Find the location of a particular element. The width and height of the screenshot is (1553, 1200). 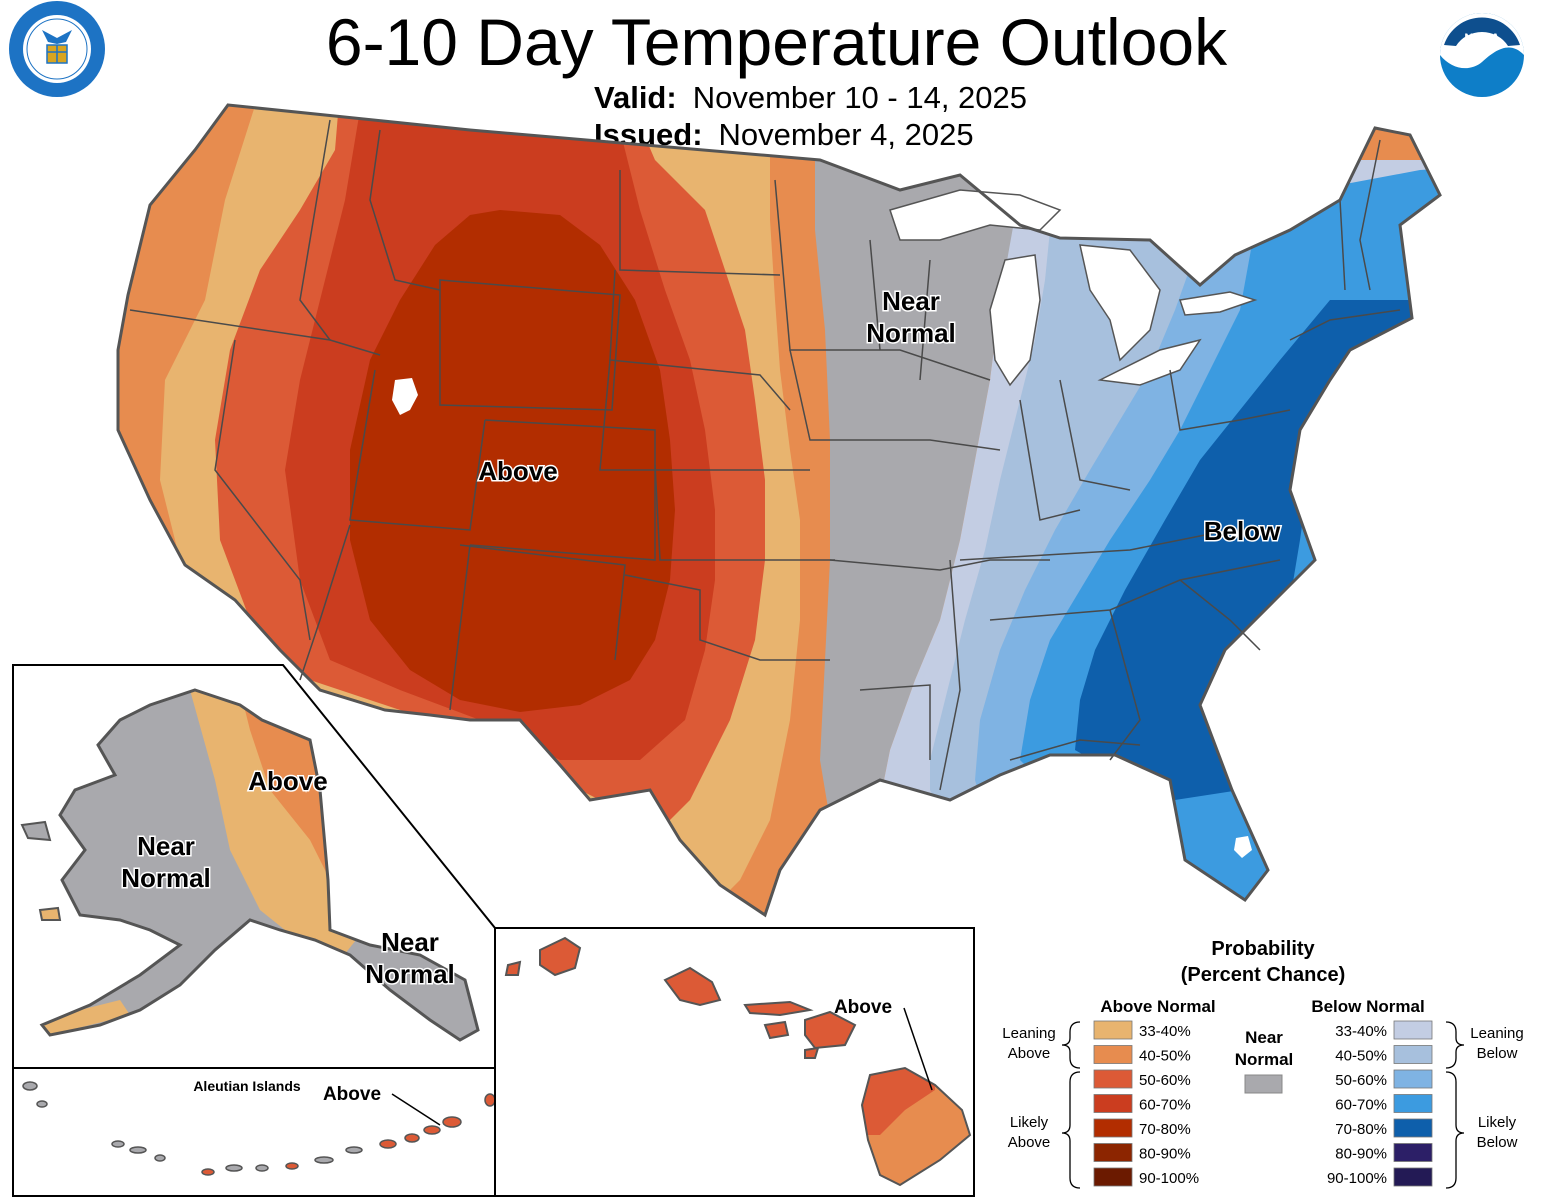

legend-above-label-0: 33-40% is located at coordinates (1165, 1031).